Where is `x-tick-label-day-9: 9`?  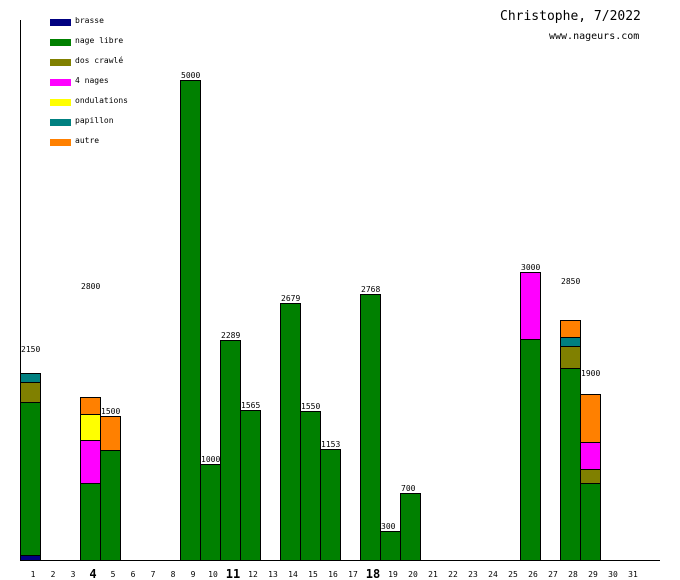
x-tick-label-day-9: 9 is located at coordinates (193, 574).